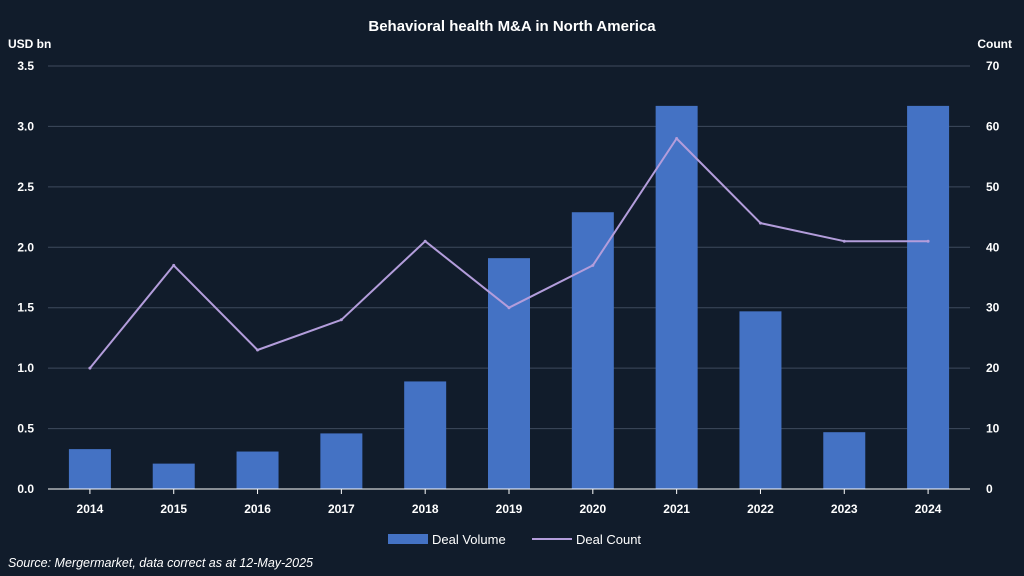 This screenshot has width=1024, height=576. Describe the element at coordinates (425, 509) in the screenshot. I see `x-tick-label: 2018` at that location.